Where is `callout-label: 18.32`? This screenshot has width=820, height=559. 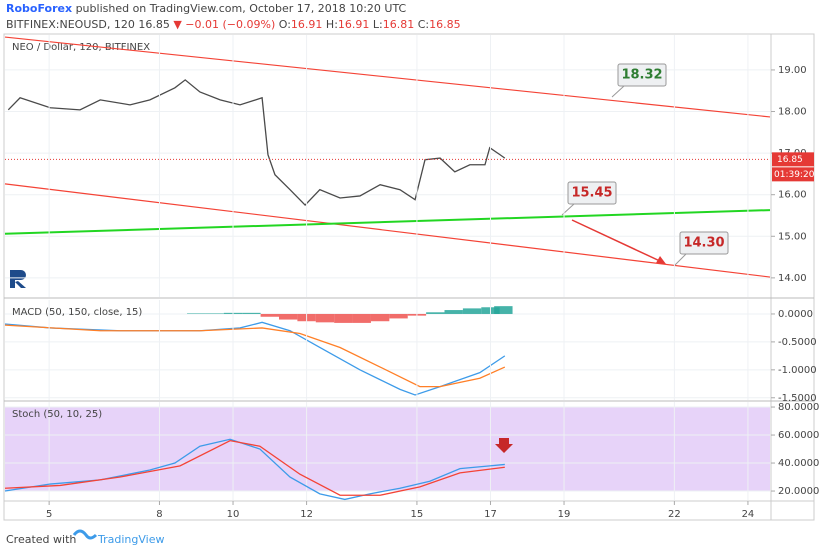
callout-label: 18.32 is located at coordinates (641, 75).